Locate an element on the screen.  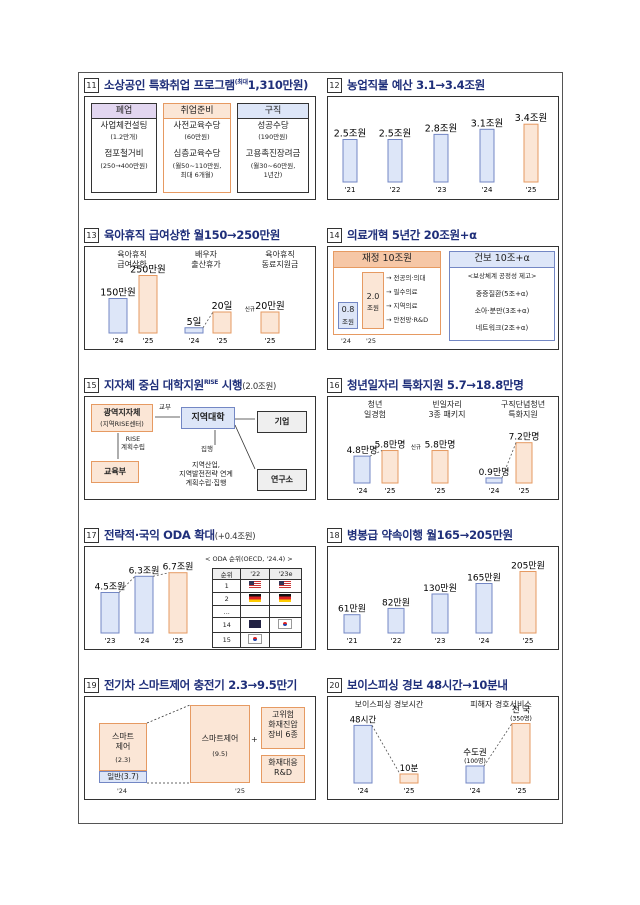
sub-label: (350명) is located at coordinates (521, 719).